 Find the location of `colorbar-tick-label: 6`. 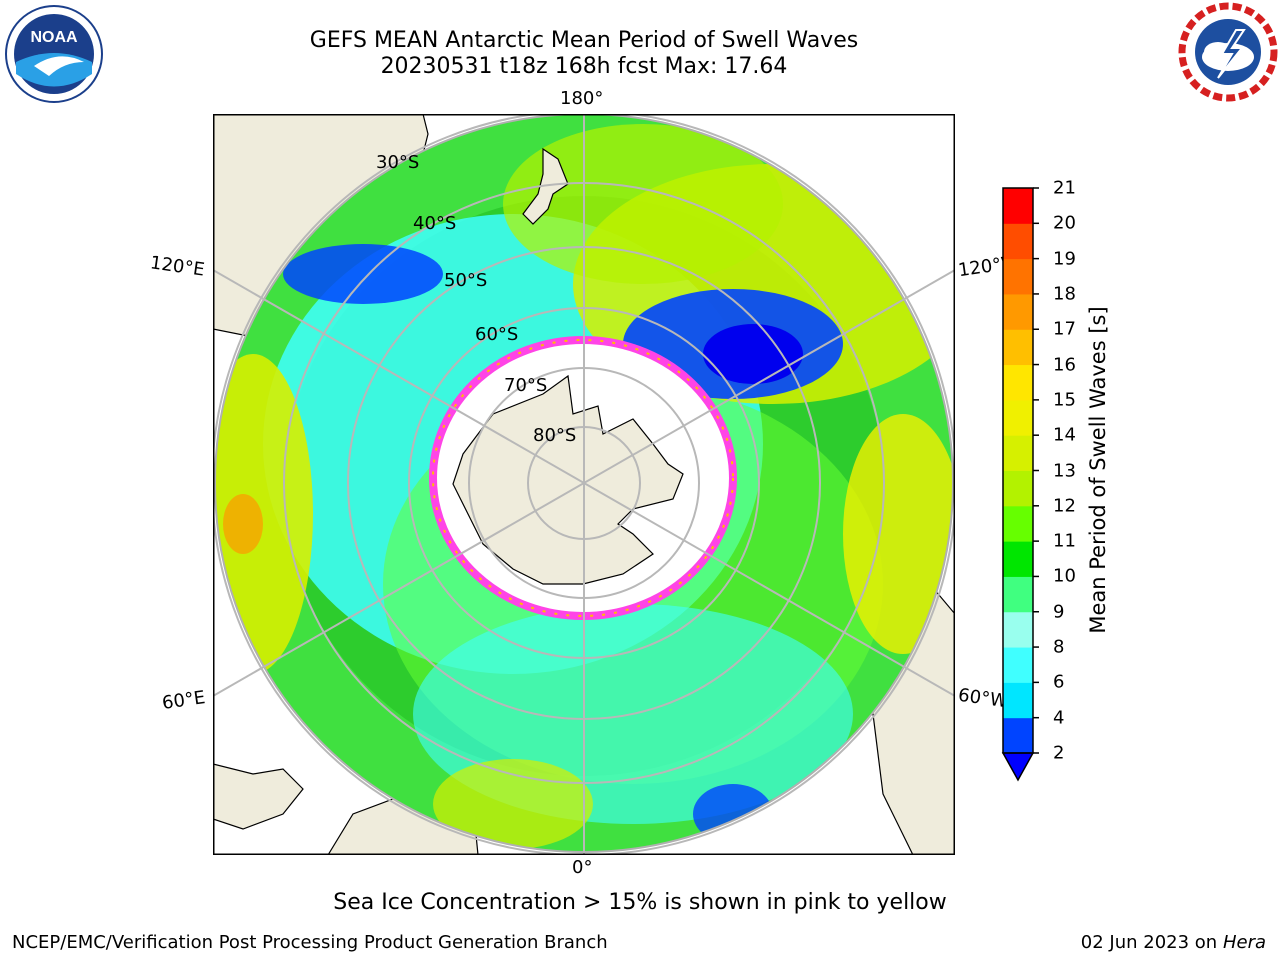

colorbar-tick-label: 6 is located at coordinates (1059, 682).